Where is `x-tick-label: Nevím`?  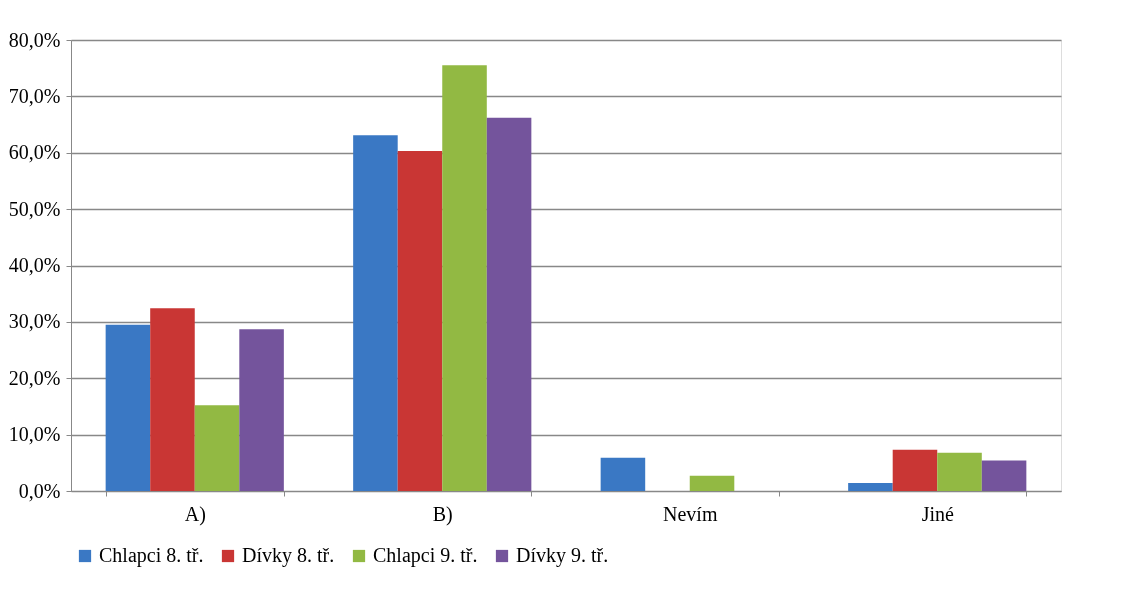 x-tick-label: Nevím is located at coordinates (690, 513).